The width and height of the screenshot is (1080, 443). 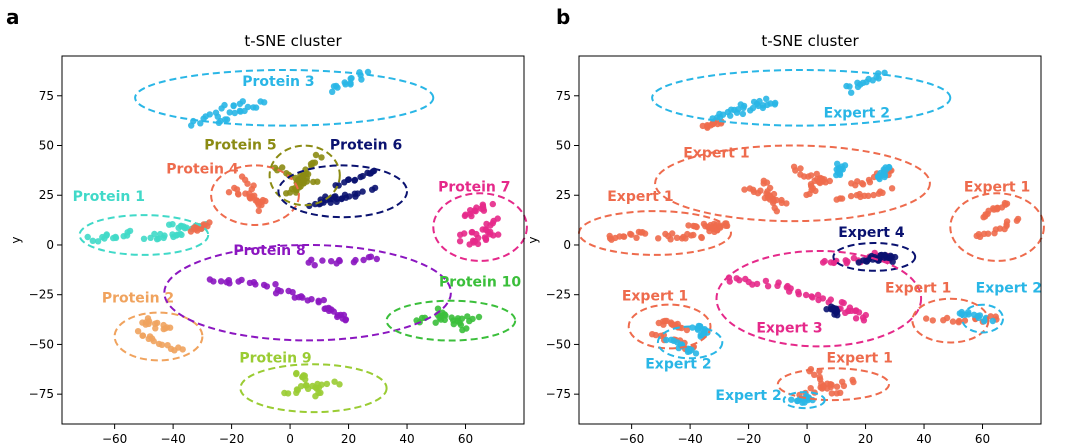 What do you see at coordinates (278, 82) in the screenshot?
I see `cluster-label: Protein 3` at bounding box center [278, 82].